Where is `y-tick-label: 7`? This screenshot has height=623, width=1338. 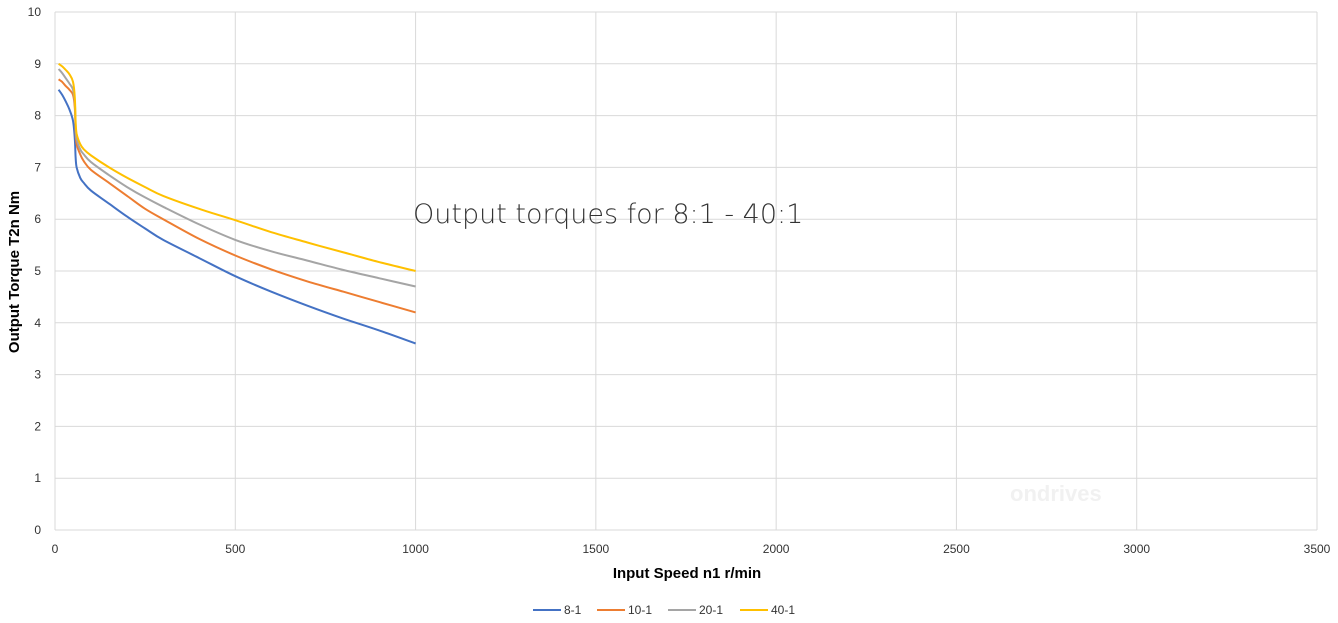
y-tick-label: 7 is located at coordinates (37, 167).